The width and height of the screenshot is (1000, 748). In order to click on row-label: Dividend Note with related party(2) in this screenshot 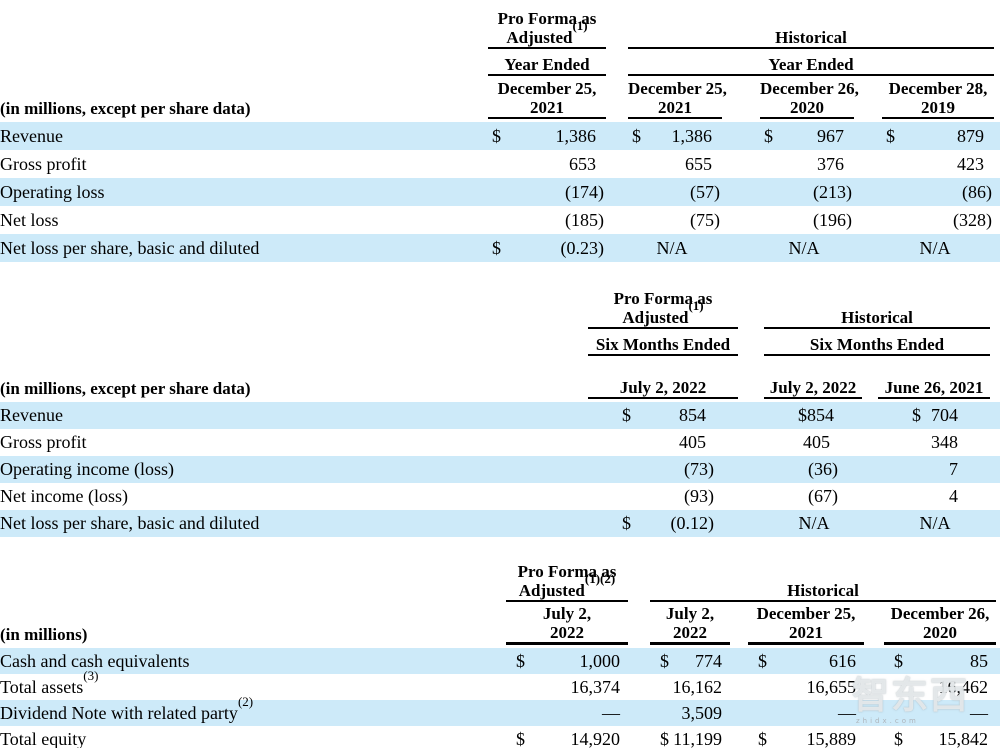, I will do `click(253, 710)`.